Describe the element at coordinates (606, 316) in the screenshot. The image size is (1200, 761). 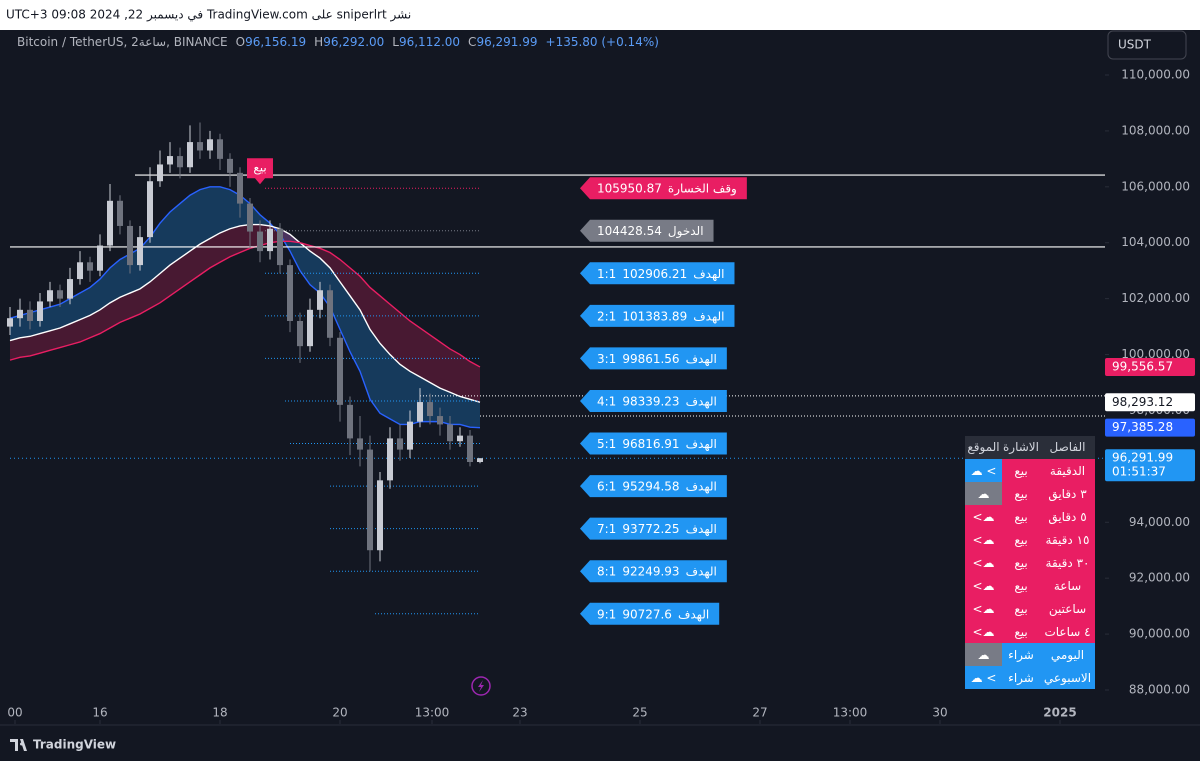
I see `level-ratio: 2:1` at that location.